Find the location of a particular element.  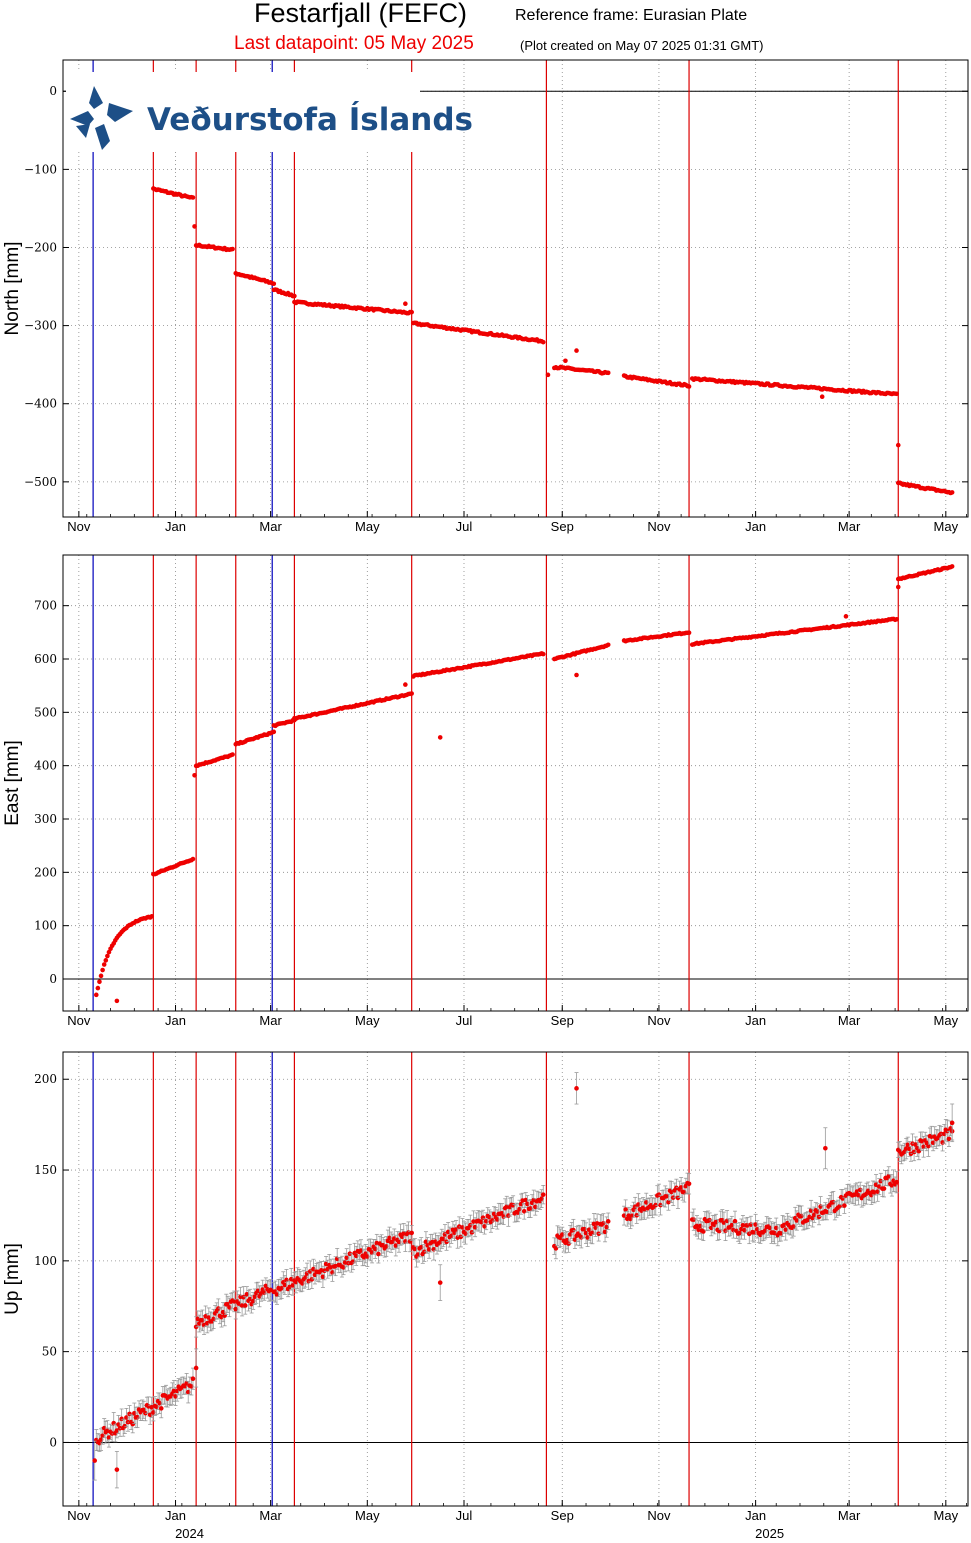

reference-frame-label: Reference frame: Eurasian Plate is located at coordinates (631, 15).